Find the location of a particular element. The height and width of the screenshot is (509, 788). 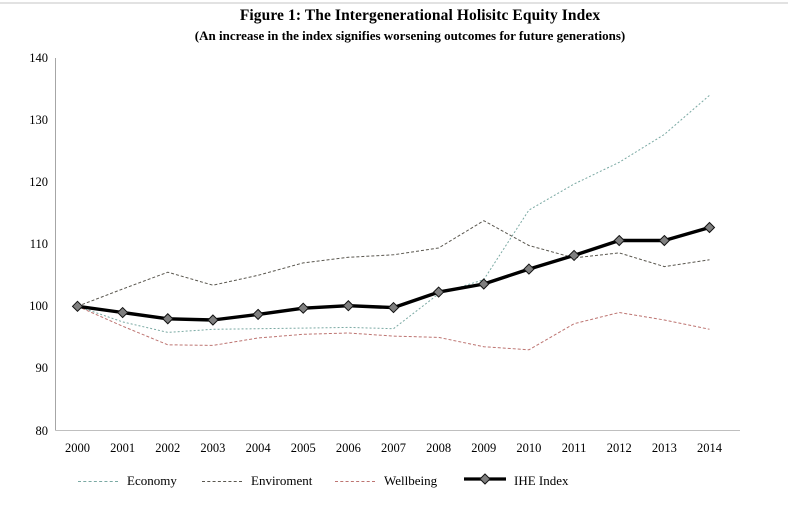

y-tick-label: 100 is located at coordinates (38, 306).